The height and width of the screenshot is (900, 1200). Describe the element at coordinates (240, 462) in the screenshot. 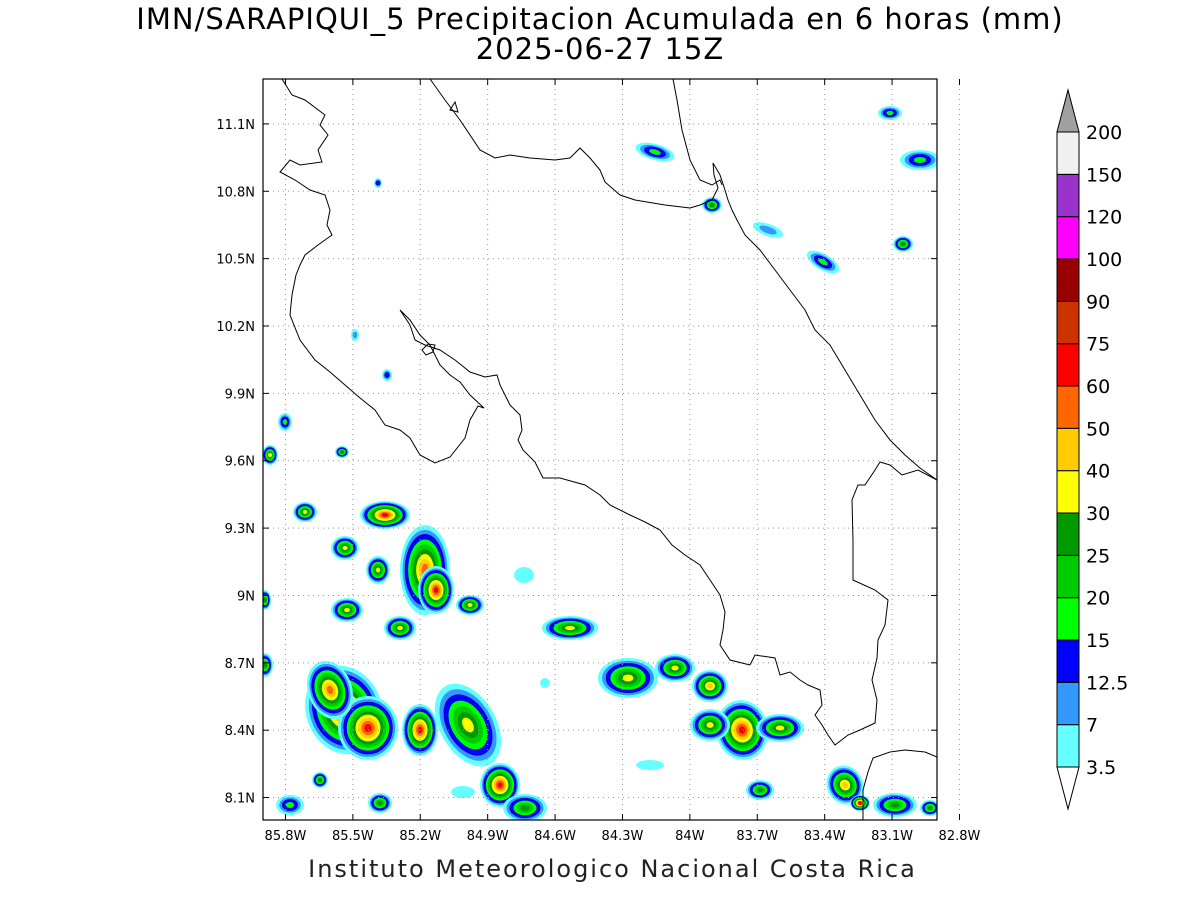

I see `lat-tick-label: 9.6N` at that location.